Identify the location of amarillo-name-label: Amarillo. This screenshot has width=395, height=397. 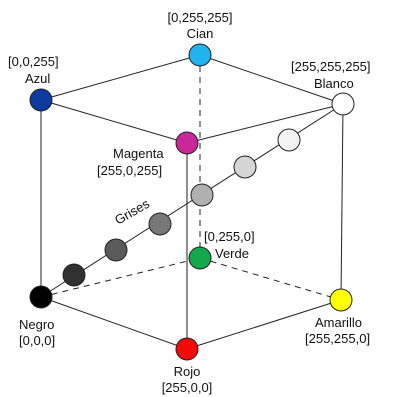
(338, 322).